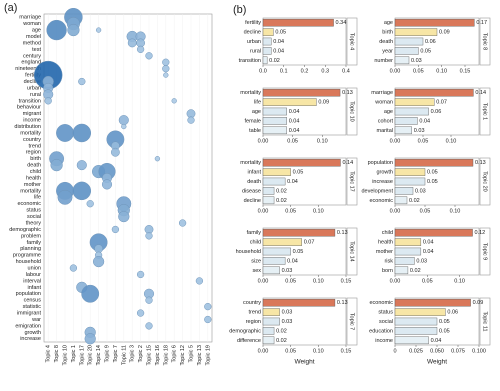 This screenshot has height=391, width=500. I want to click on term-label: status, so click(385, 313).